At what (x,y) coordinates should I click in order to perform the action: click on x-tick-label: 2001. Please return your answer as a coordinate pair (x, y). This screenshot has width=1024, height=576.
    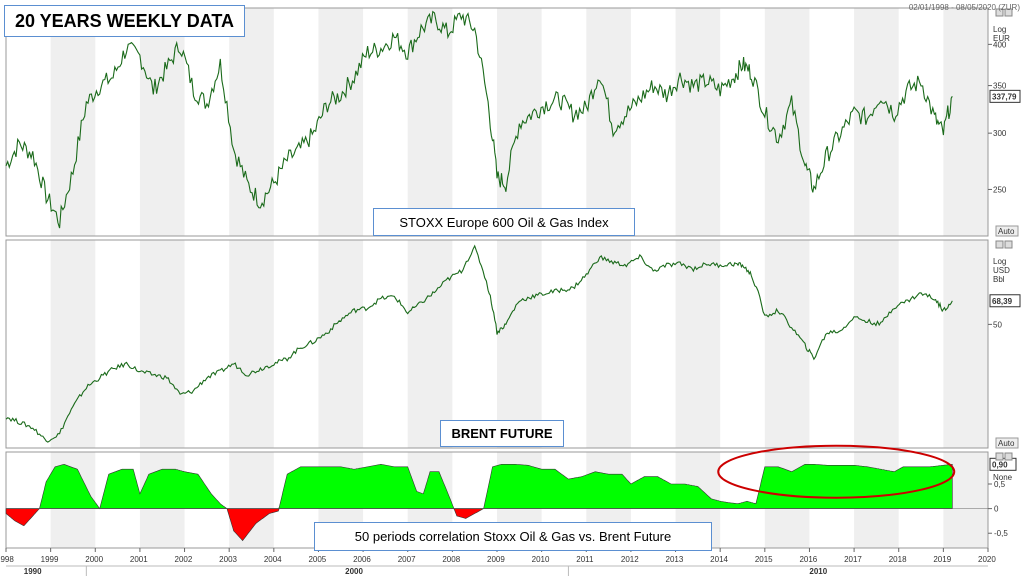
    Looking at the image, I should click on (139, 559).